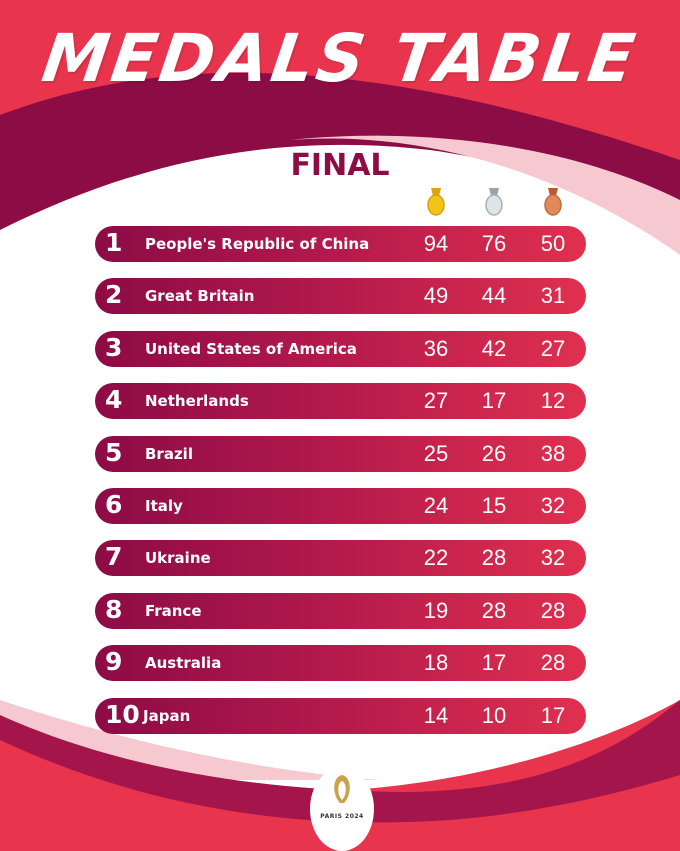  I want to click on rank: 8, so click(114, 609).